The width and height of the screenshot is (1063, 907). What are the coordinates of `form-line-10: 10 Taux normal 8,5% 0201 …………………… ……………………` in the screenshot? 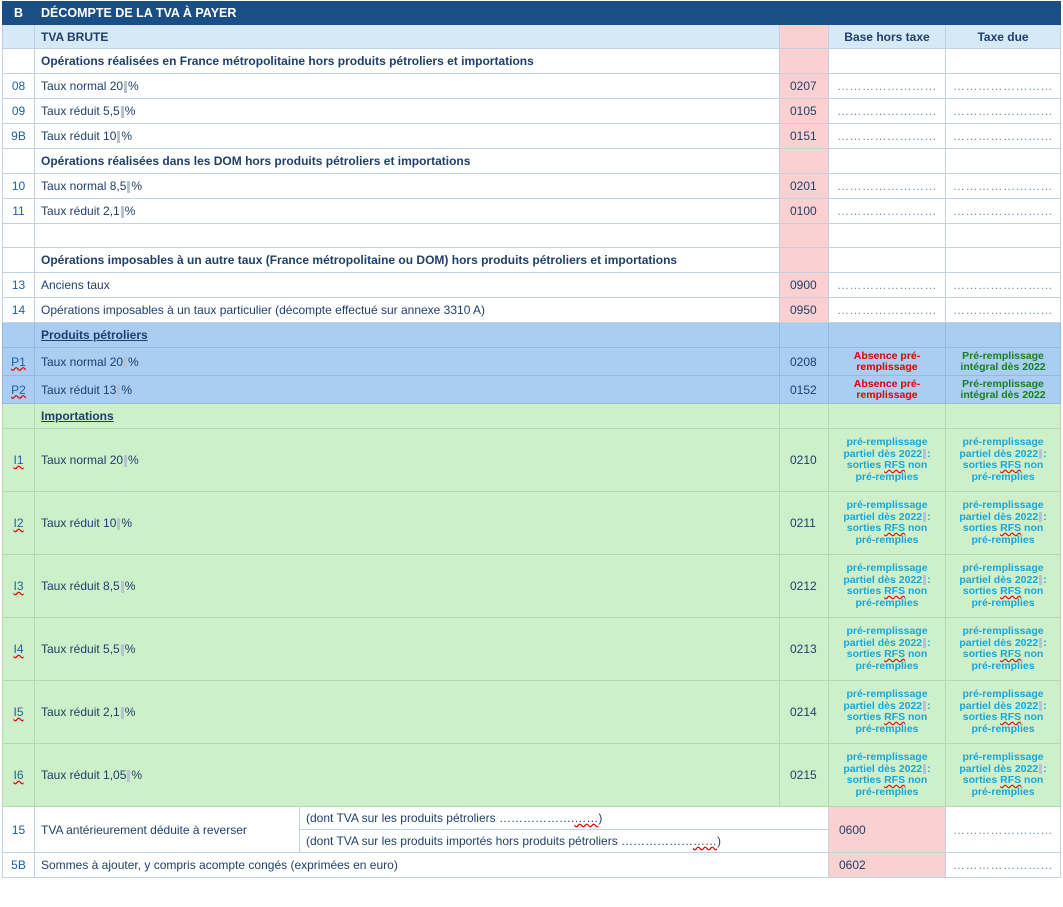 It's located at (532, 186).